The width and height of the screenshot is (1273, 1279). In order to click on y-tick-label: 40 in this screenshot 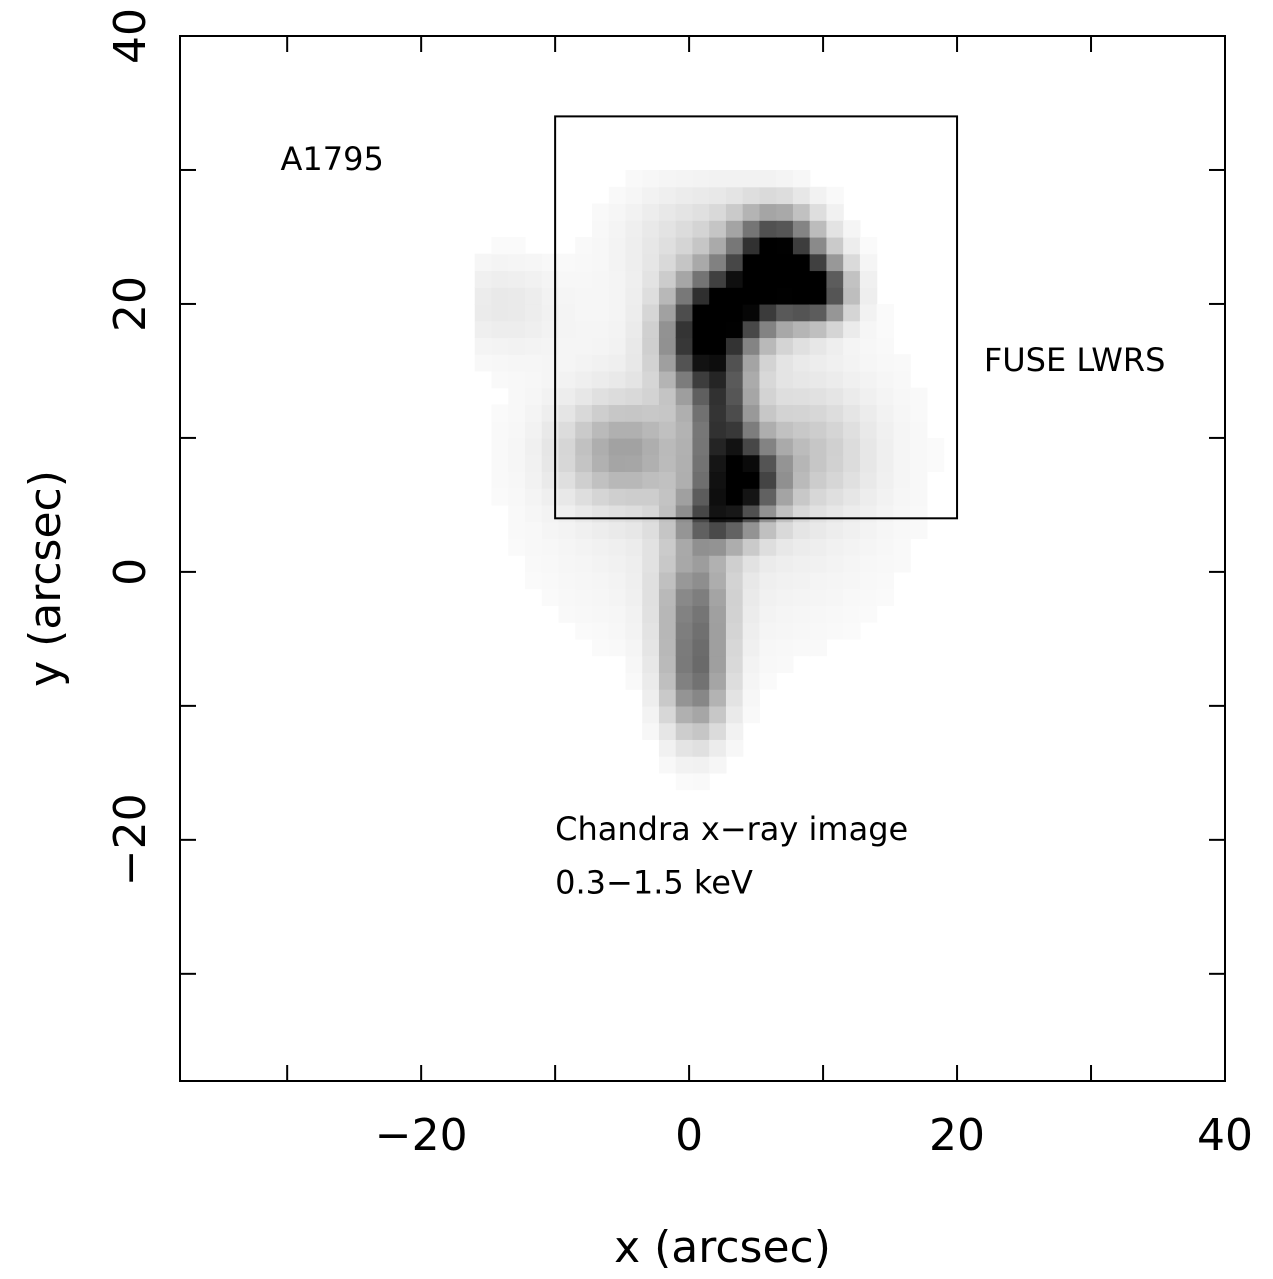, I will do `click(130, 36)`.